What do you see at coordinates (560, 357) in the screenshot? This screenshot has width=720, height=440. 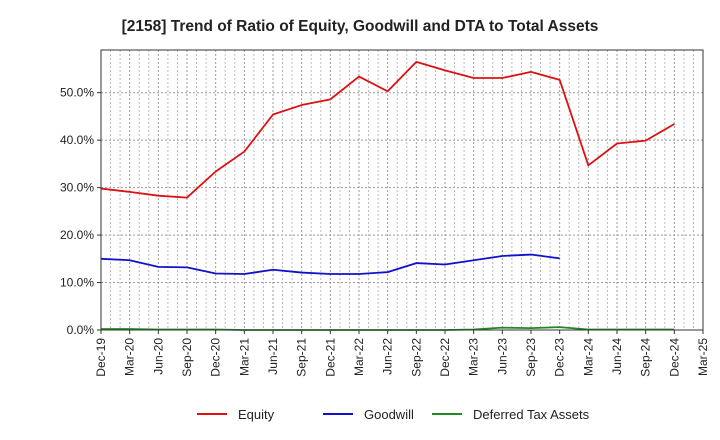 I see `x-tick-label: Dec-23` at bounding box center [560, 357].